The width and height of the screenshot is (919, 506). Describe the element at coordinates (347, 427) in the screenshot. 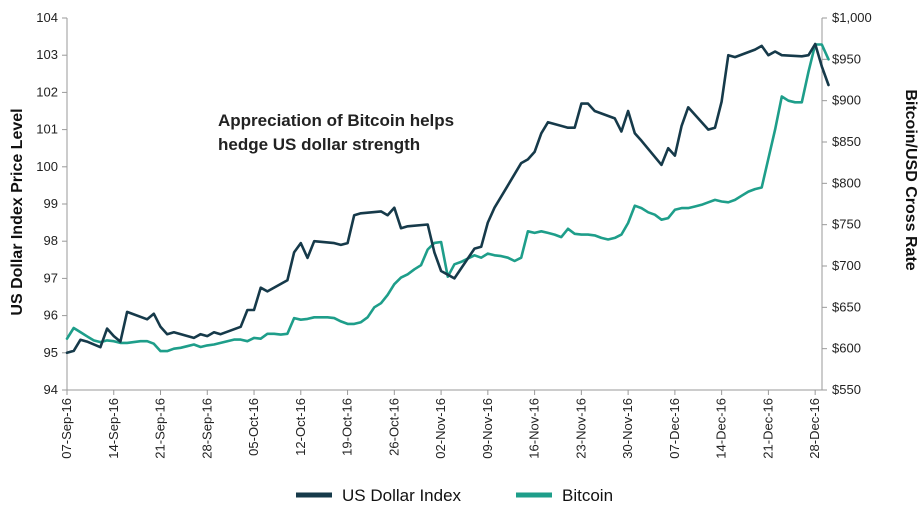

I see `x-tick-label: 19-Oct-16` at that location.